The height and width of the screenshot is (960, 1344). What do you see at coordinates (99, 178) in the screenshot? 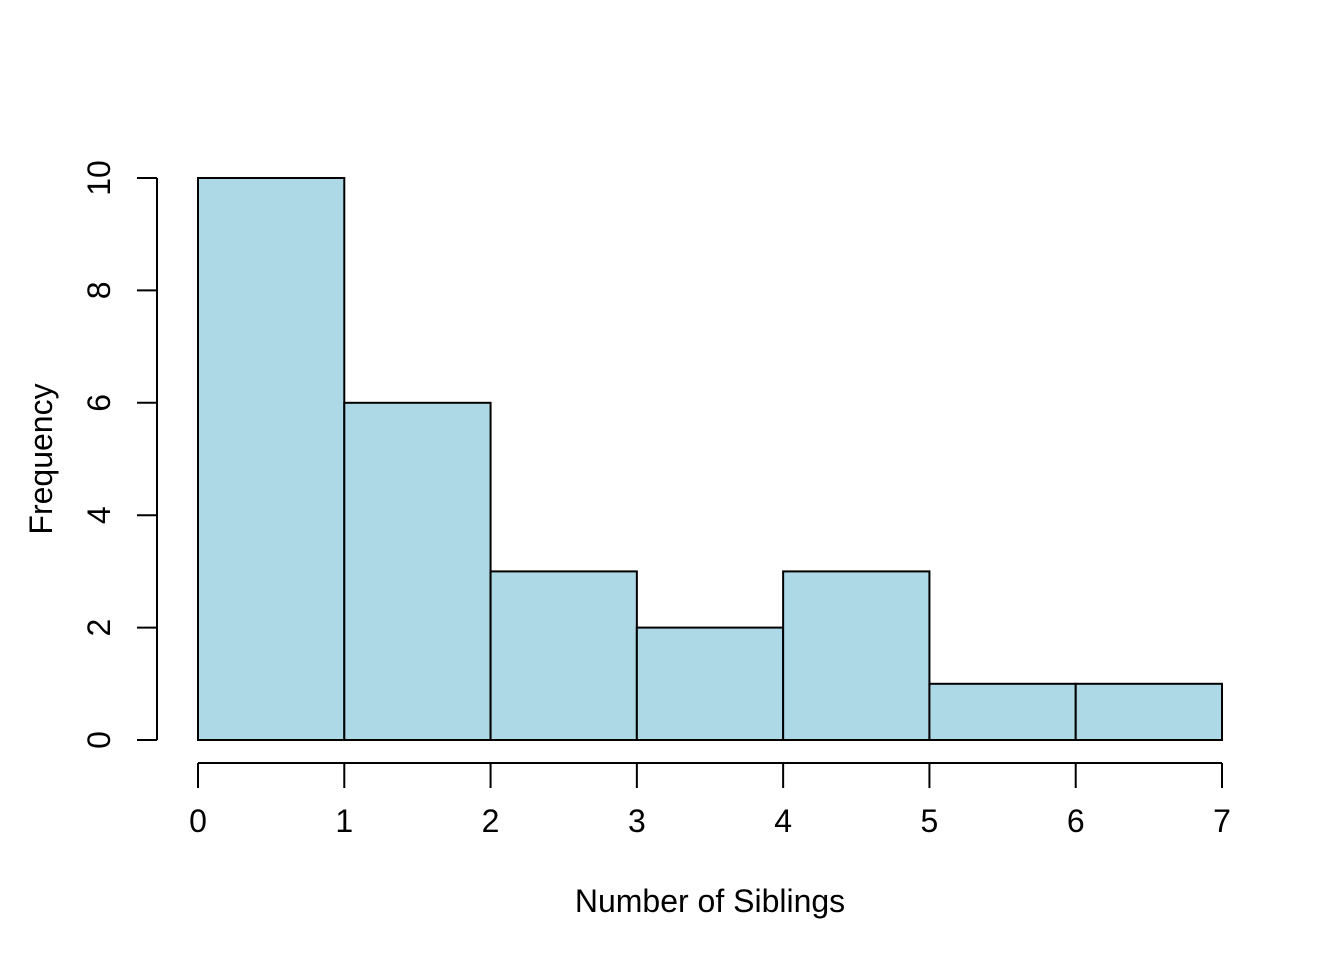
I see `y-axis-tick-label: 10` at bounding box center [99, 178].